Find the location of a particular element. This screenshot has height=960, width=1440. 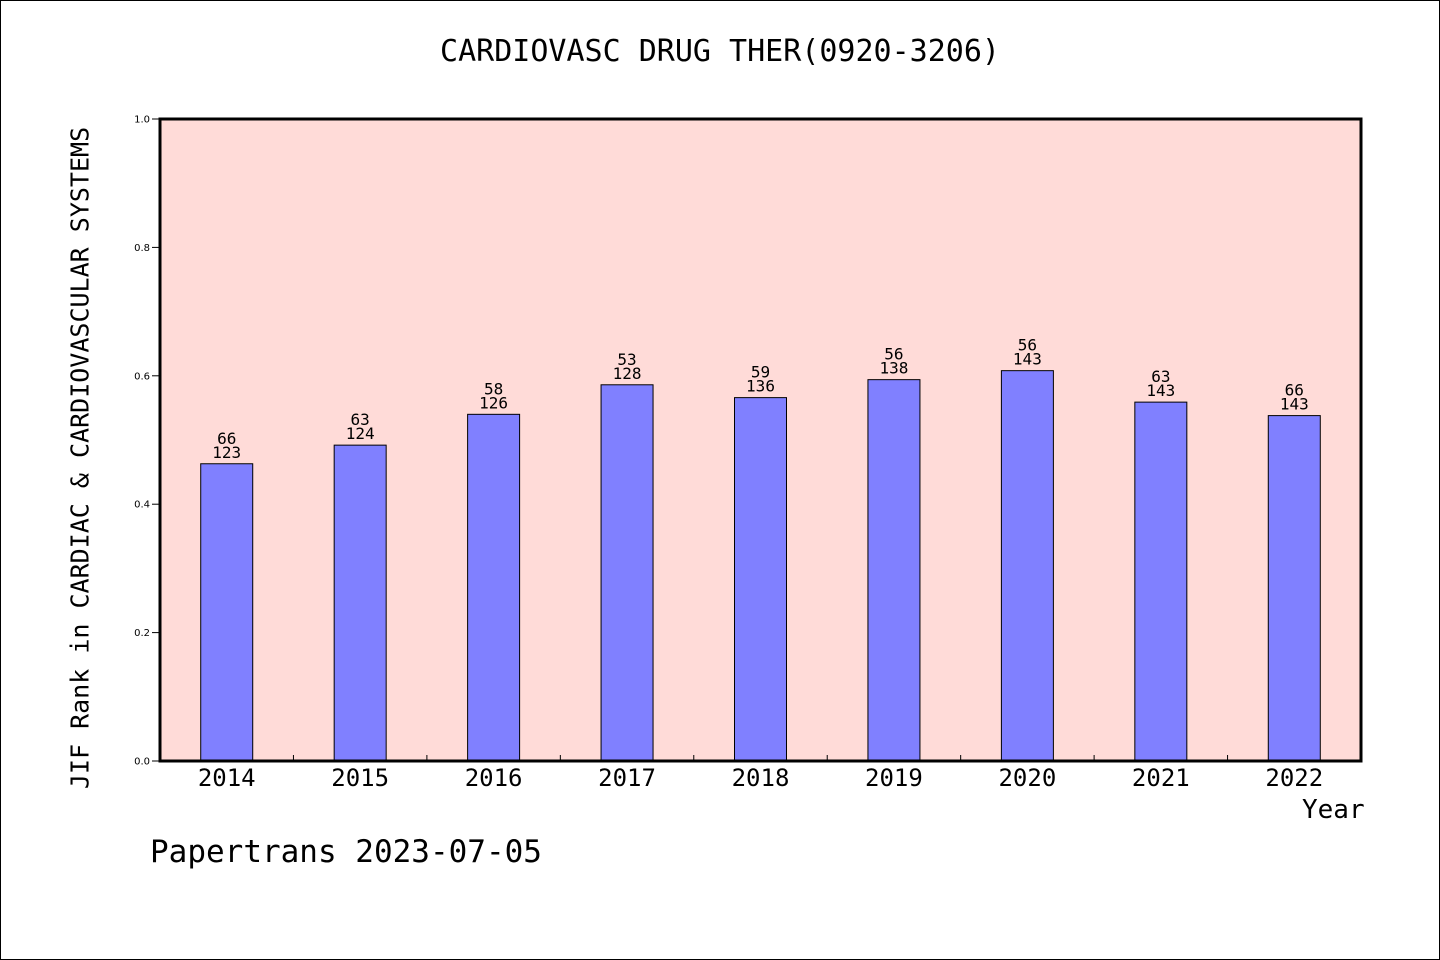

x-tick-label: 2019 is located at coordinates (894, 778).